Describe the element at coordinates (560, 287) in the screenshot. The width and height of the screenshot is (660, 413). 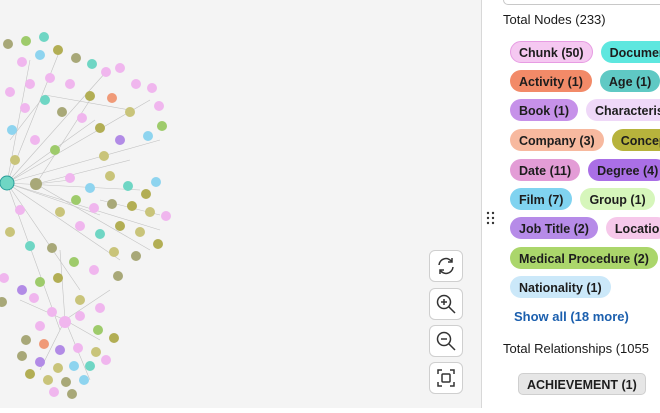
I see `label-chip: Nationality (1)` at that location.